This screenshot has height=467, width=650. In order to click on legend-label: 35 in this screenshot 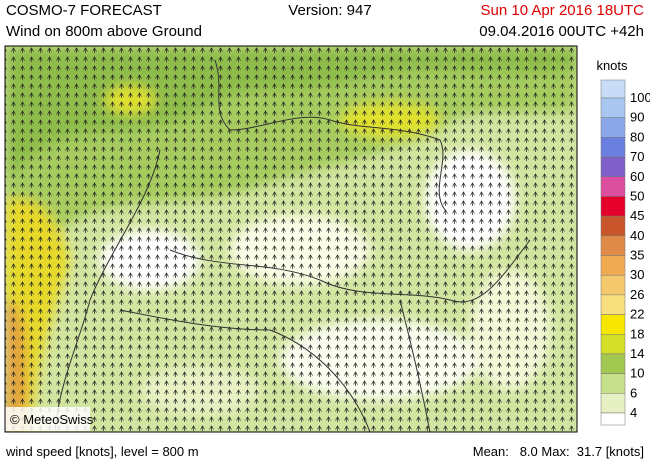, I will do `click(637, 255)`.